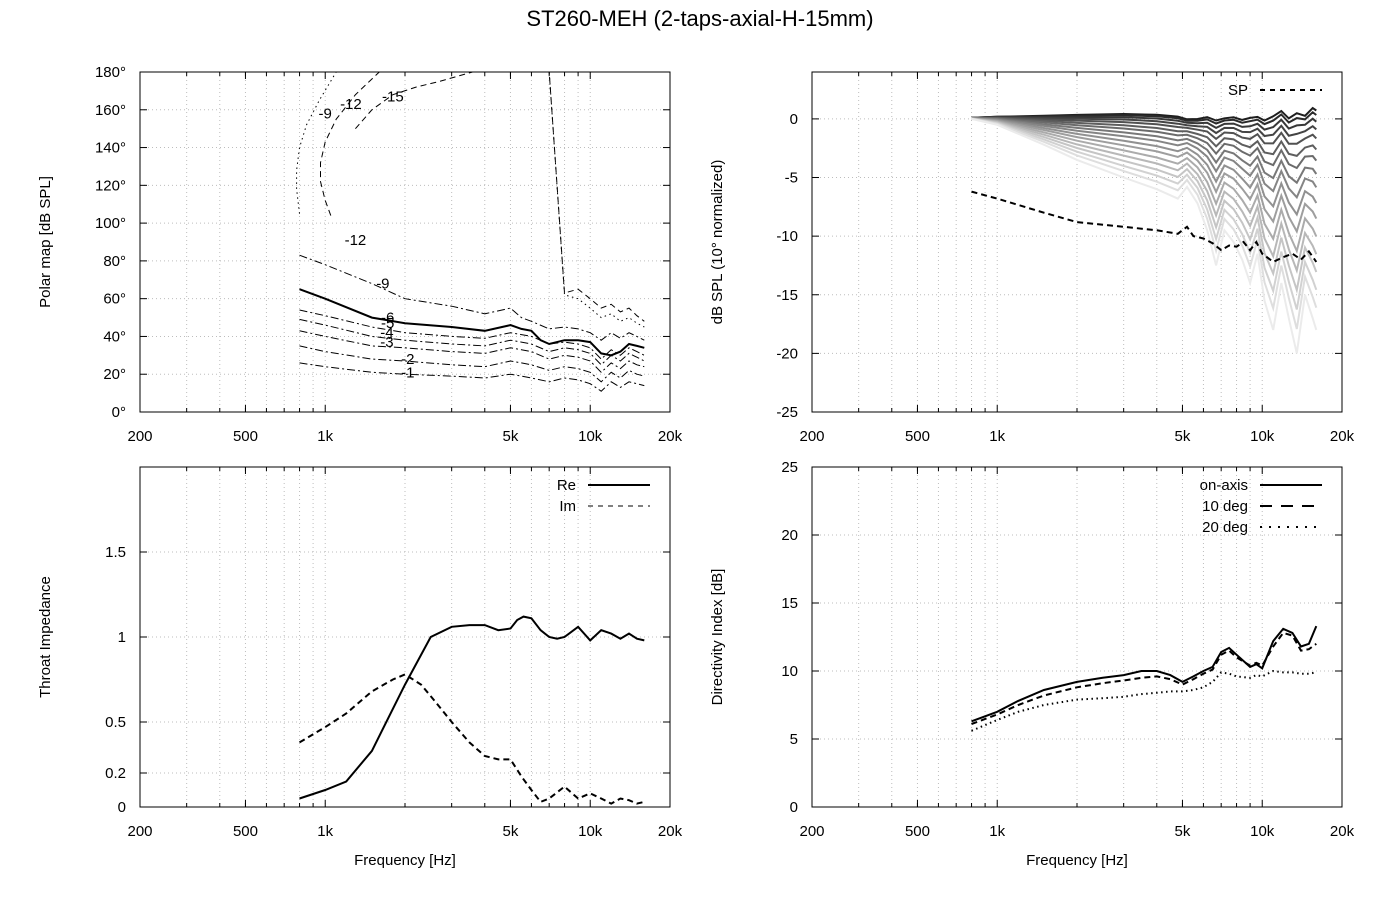  I want to click on polar-ytick-label: 120°, so click(110, 185).